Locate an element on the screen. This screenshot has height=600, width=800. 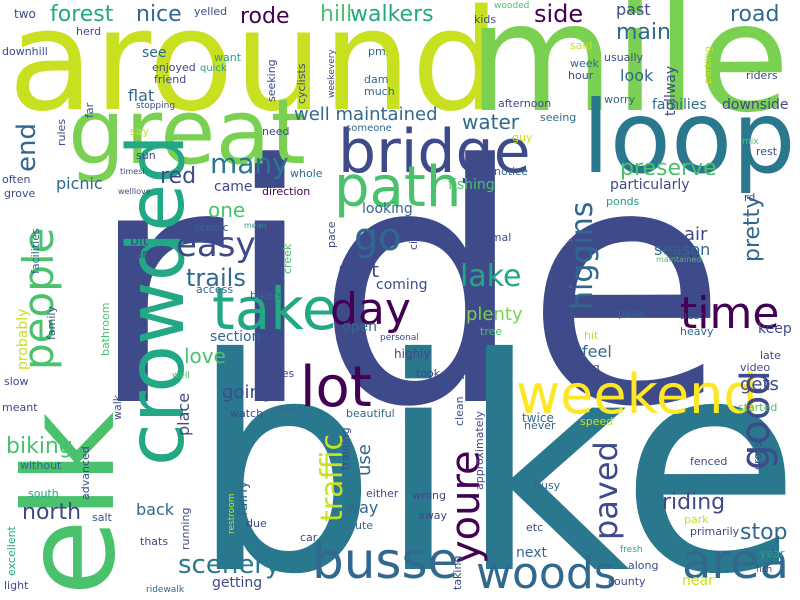
word: never is located at coordinates (540, 425).